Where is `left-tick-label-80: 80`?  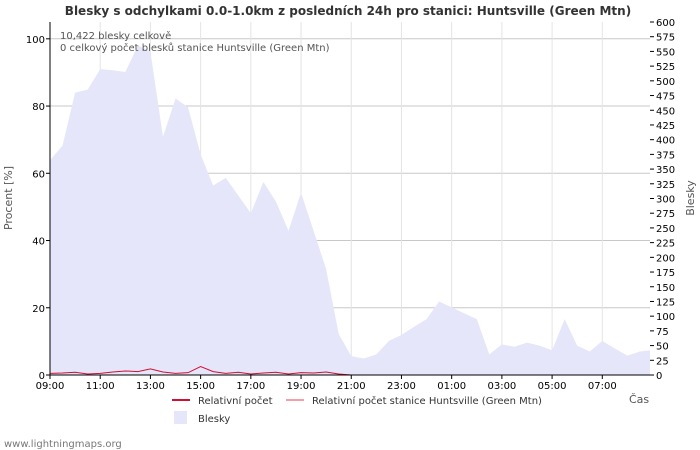 left-tick-label-80: 80 is located at coordinates (38, 107).